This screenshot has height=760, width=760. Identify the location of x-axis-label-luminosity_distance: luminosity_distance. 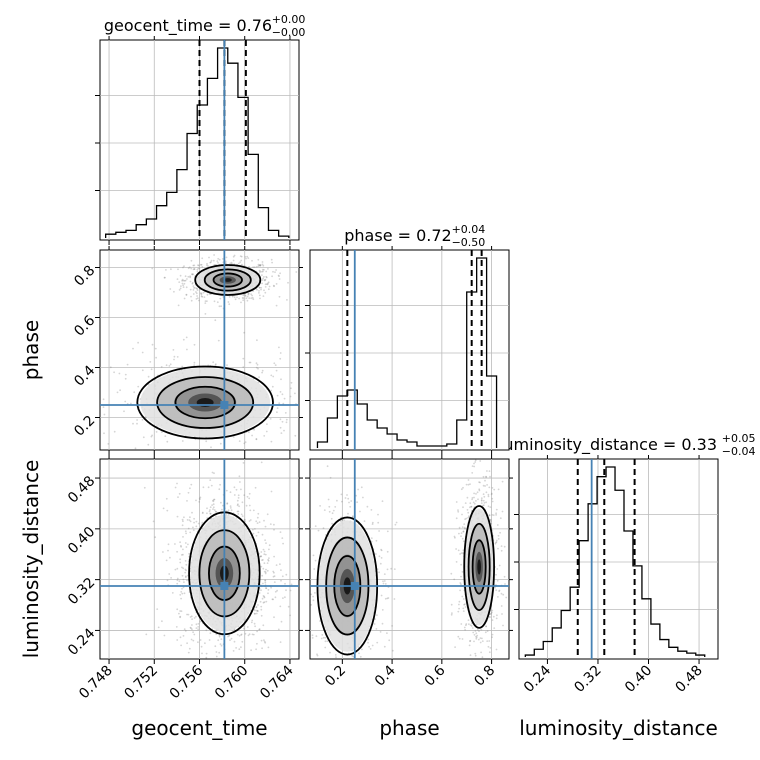
(618, 728).